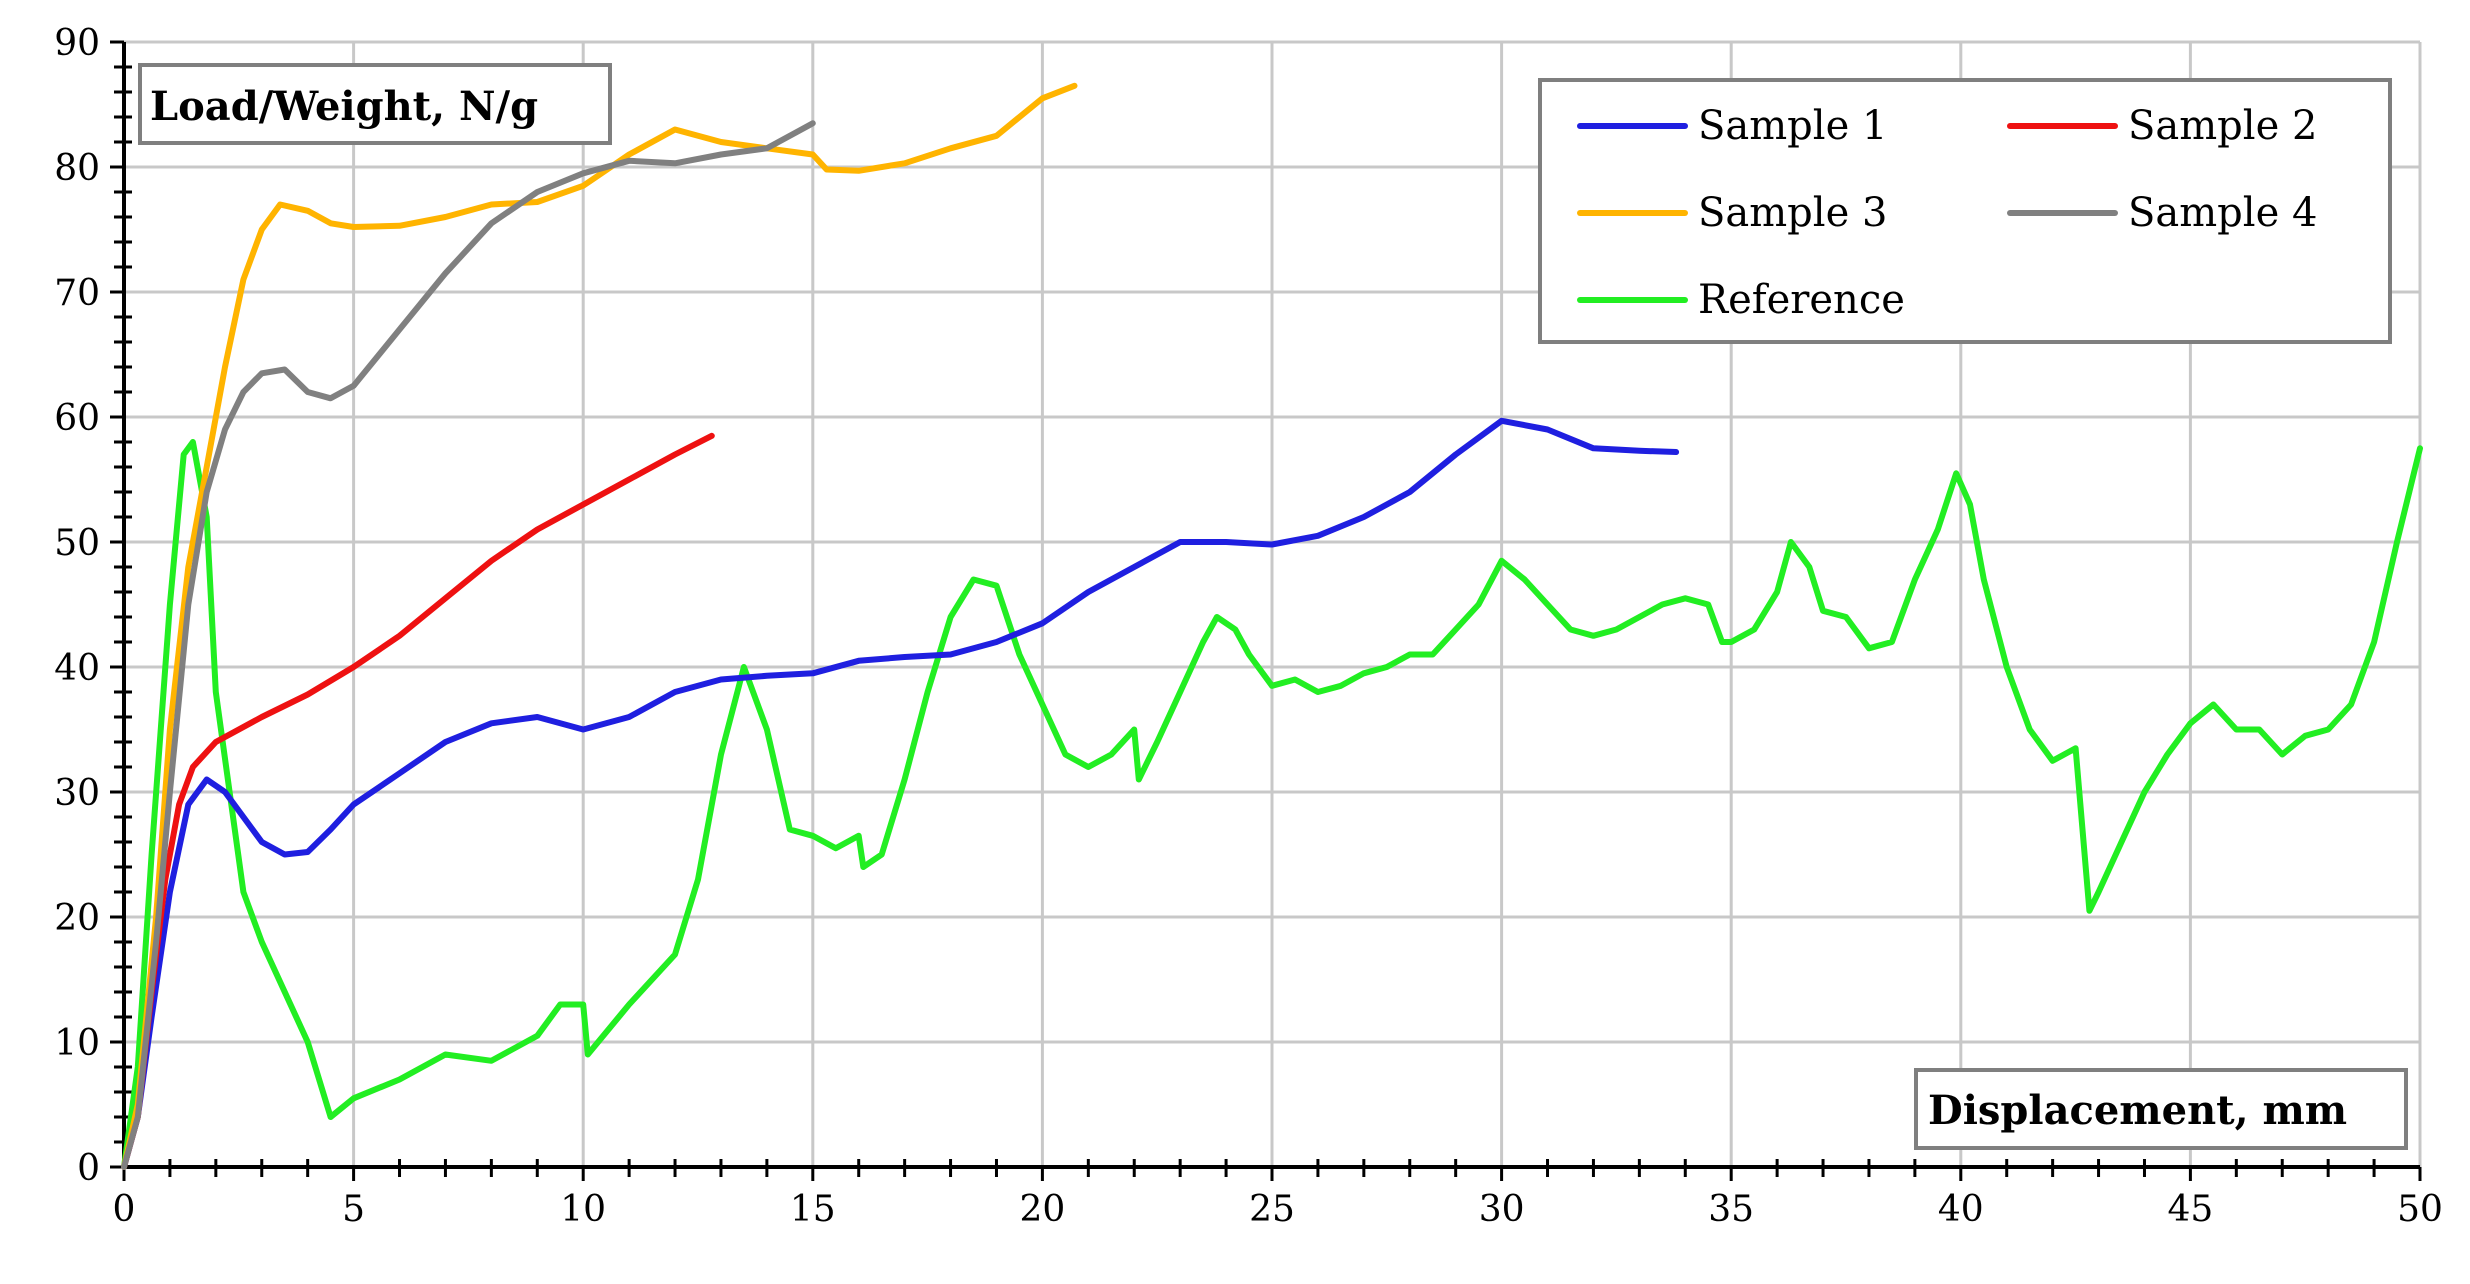 The image size is (2470, 1284). I want to click on x-tick-label: 15, so click(813, 1209).